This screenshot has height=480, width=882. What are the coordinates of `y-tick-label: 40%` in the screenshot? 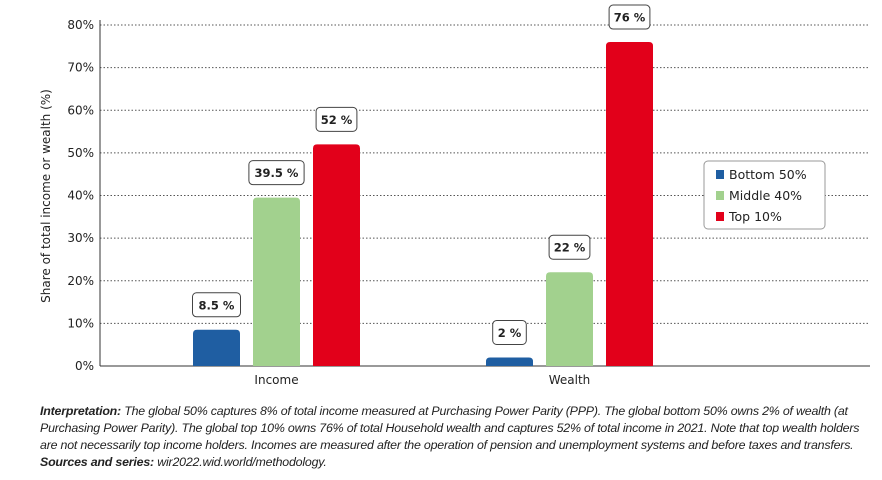 It's located at (80, 196).